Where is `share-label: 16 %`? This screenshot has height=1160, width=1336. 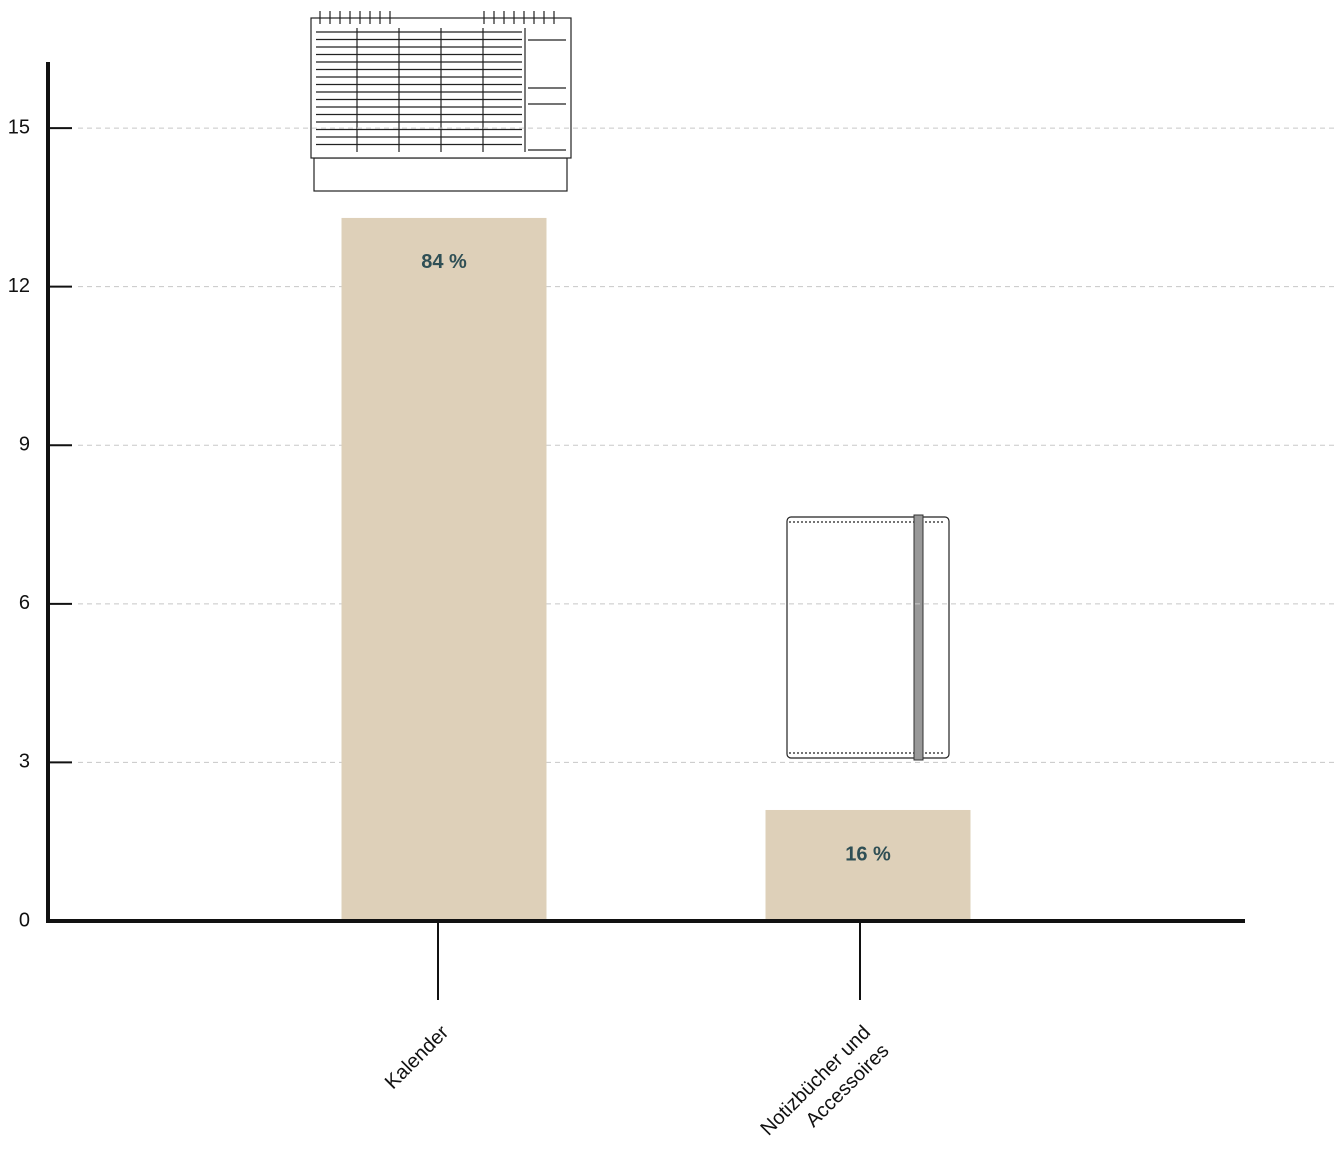
share-label: 16 % is located at coordinates (868, 854).